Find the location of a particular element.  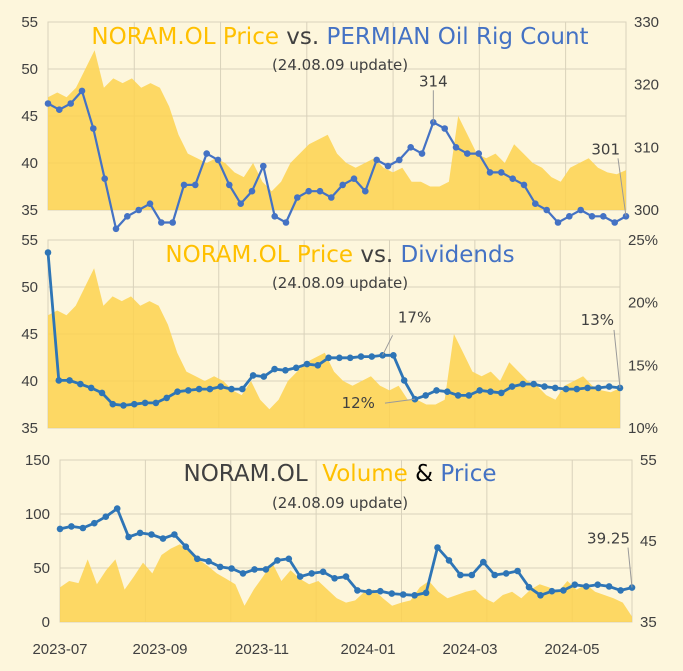

right-axis-tick: 25% is located at coordinates (643, 240).